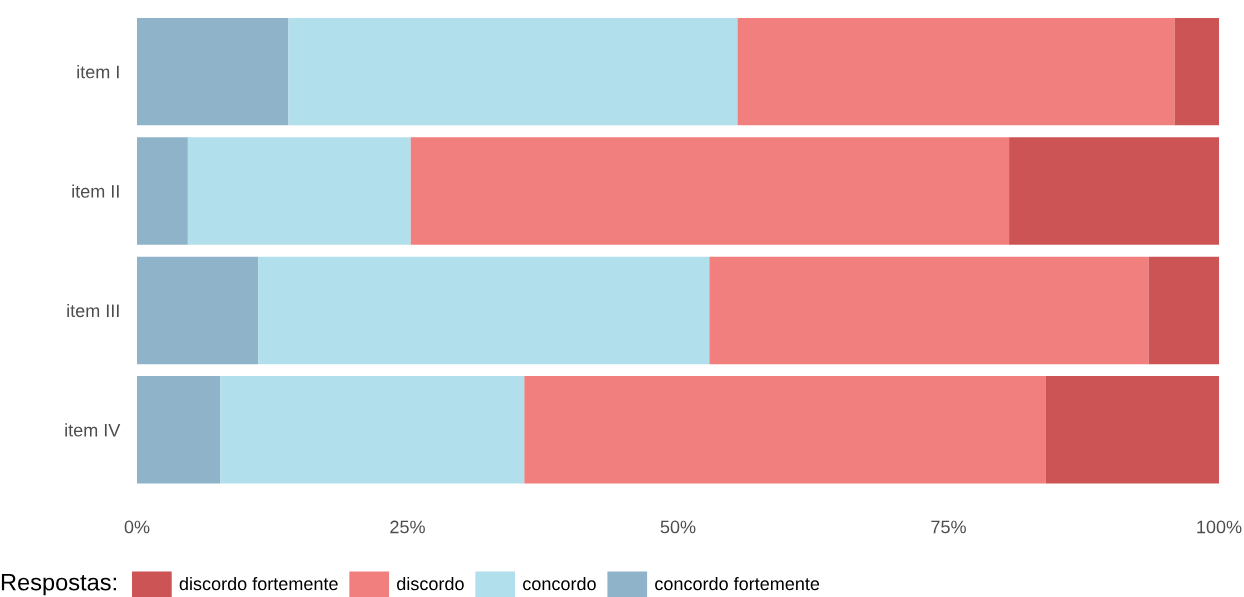 The height and width of the screenshot is (597, 1244). I want to click on x-tick-label: 50%, so click(678, 527).